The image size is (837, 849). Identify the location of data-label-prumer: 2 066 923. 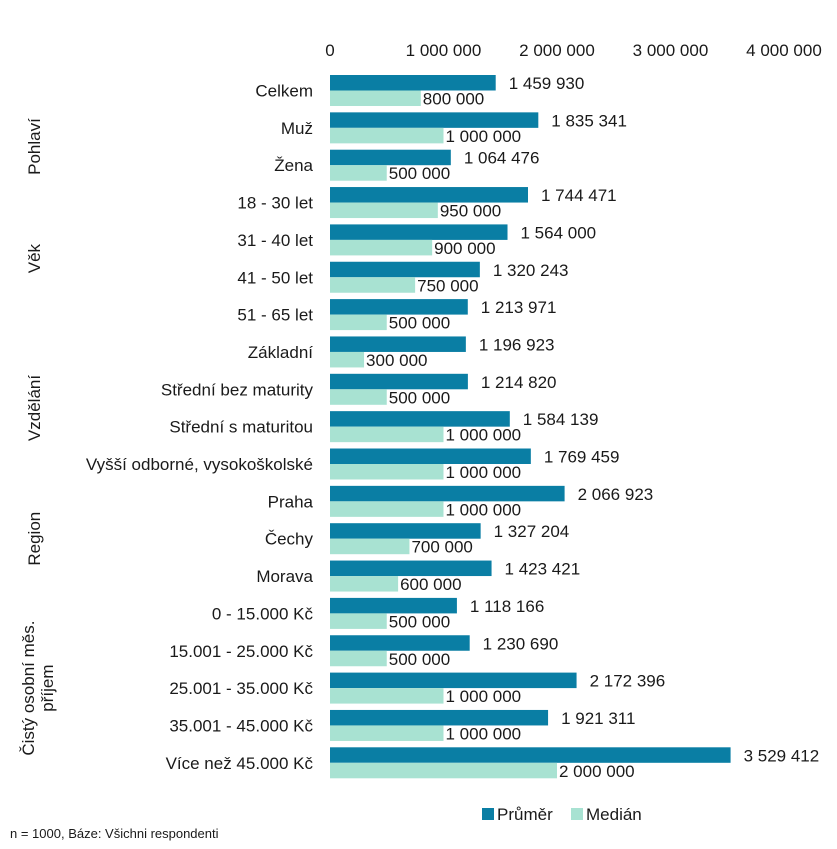
(616, 494).